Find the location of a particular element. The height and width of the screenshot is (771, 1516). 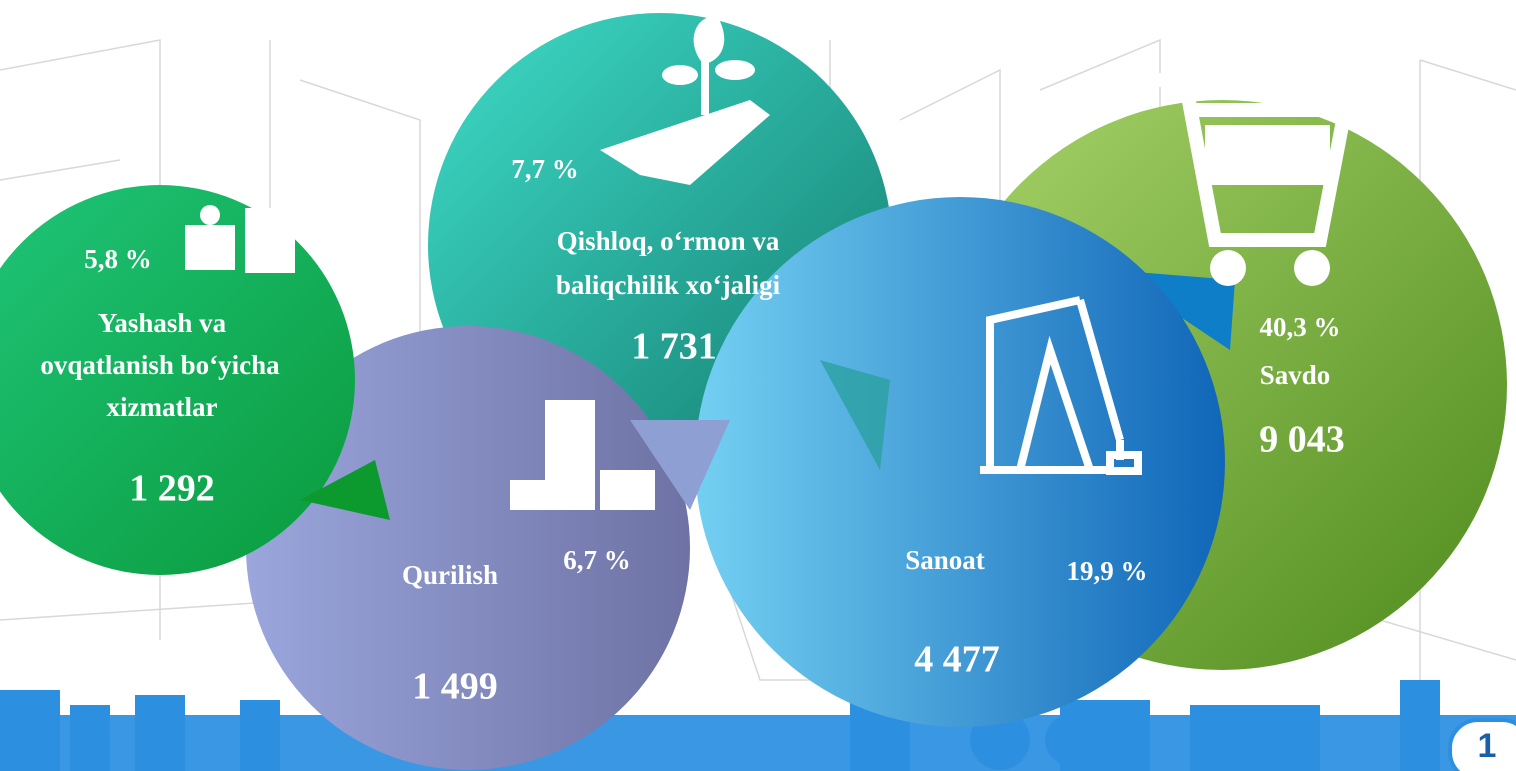

skyline is located at coordinates (758, 725).